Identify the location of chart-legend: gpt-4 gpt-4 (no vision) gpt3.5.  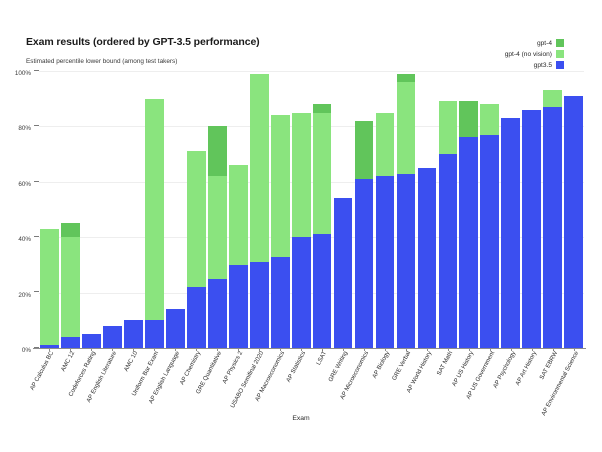
(489, 54).